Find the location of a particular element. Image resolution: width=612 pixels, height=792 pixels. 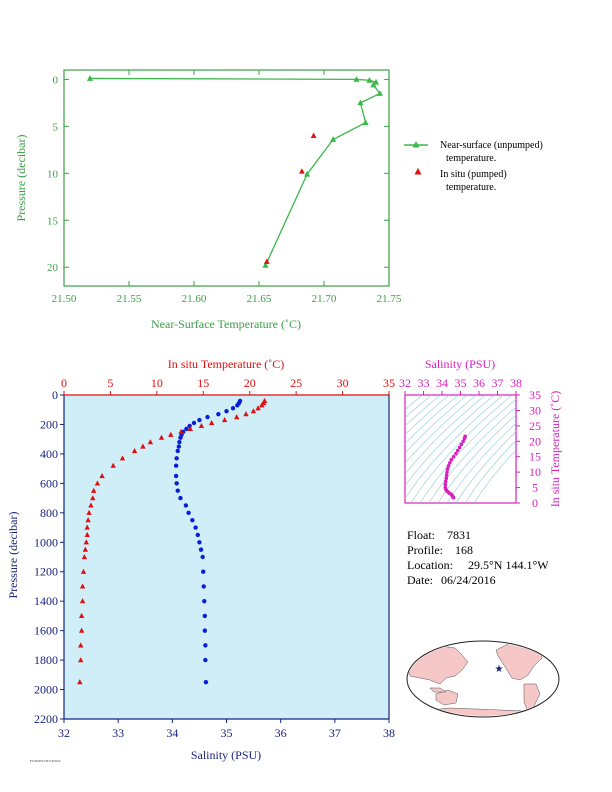

ts-y-tick-label: 35 is located at coordinates (535, 395).